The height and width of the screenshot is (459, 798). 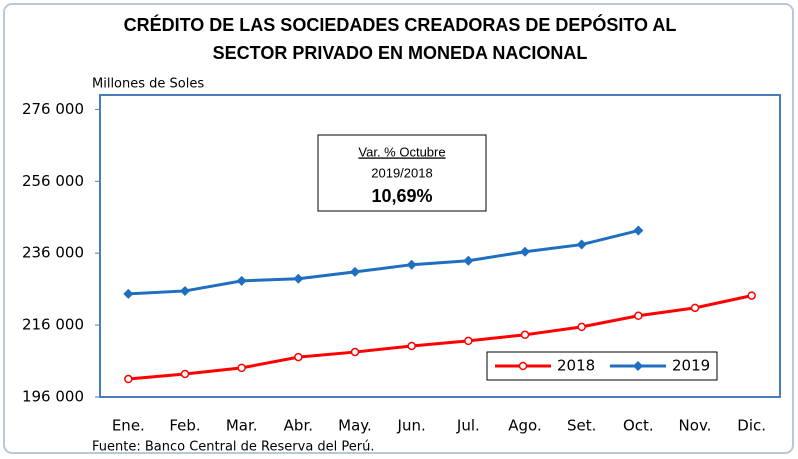 What do you see at coordinates (184, 426) in the screenshot?
I see `x-tick-label: Feb.` at bounding box center [184, 426].